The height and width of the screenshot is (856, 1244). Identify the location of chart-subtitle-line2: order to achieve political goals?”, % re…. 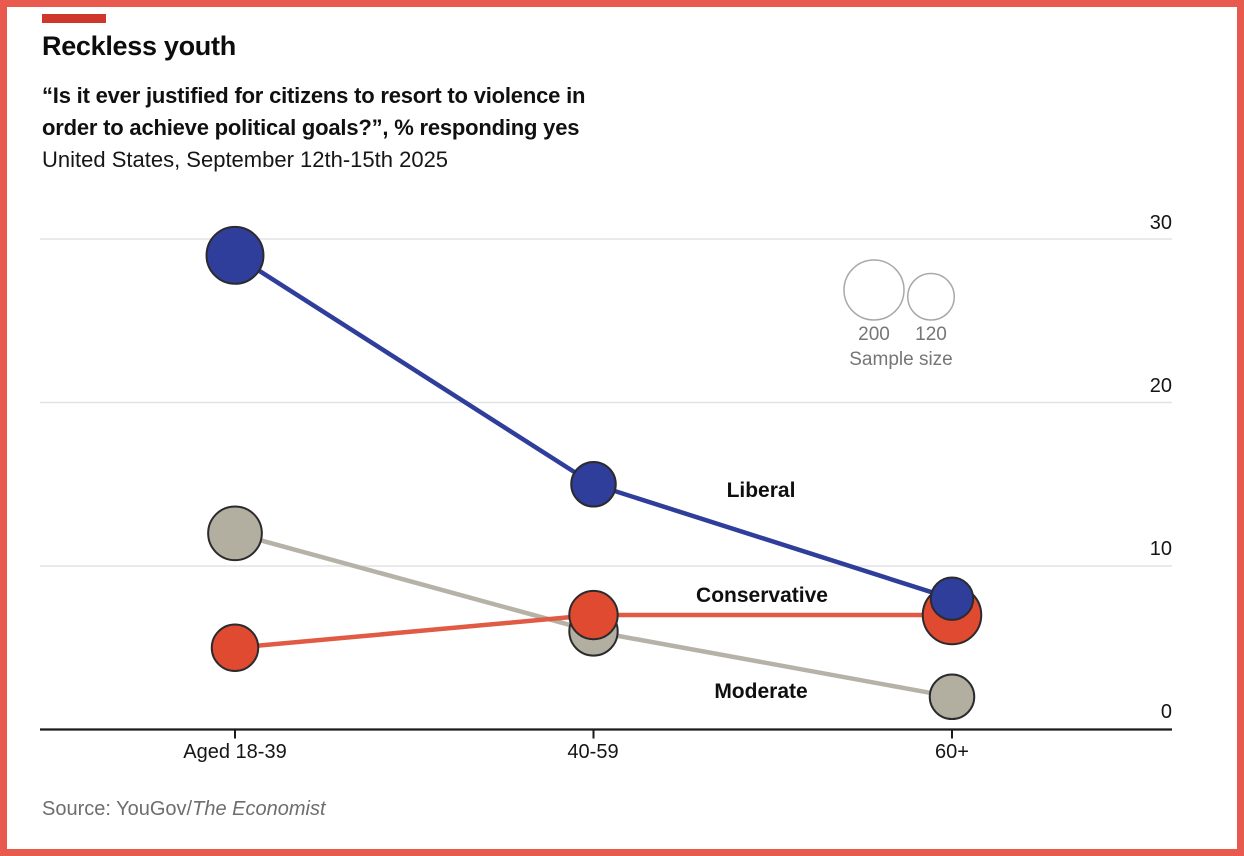
(311, 127).